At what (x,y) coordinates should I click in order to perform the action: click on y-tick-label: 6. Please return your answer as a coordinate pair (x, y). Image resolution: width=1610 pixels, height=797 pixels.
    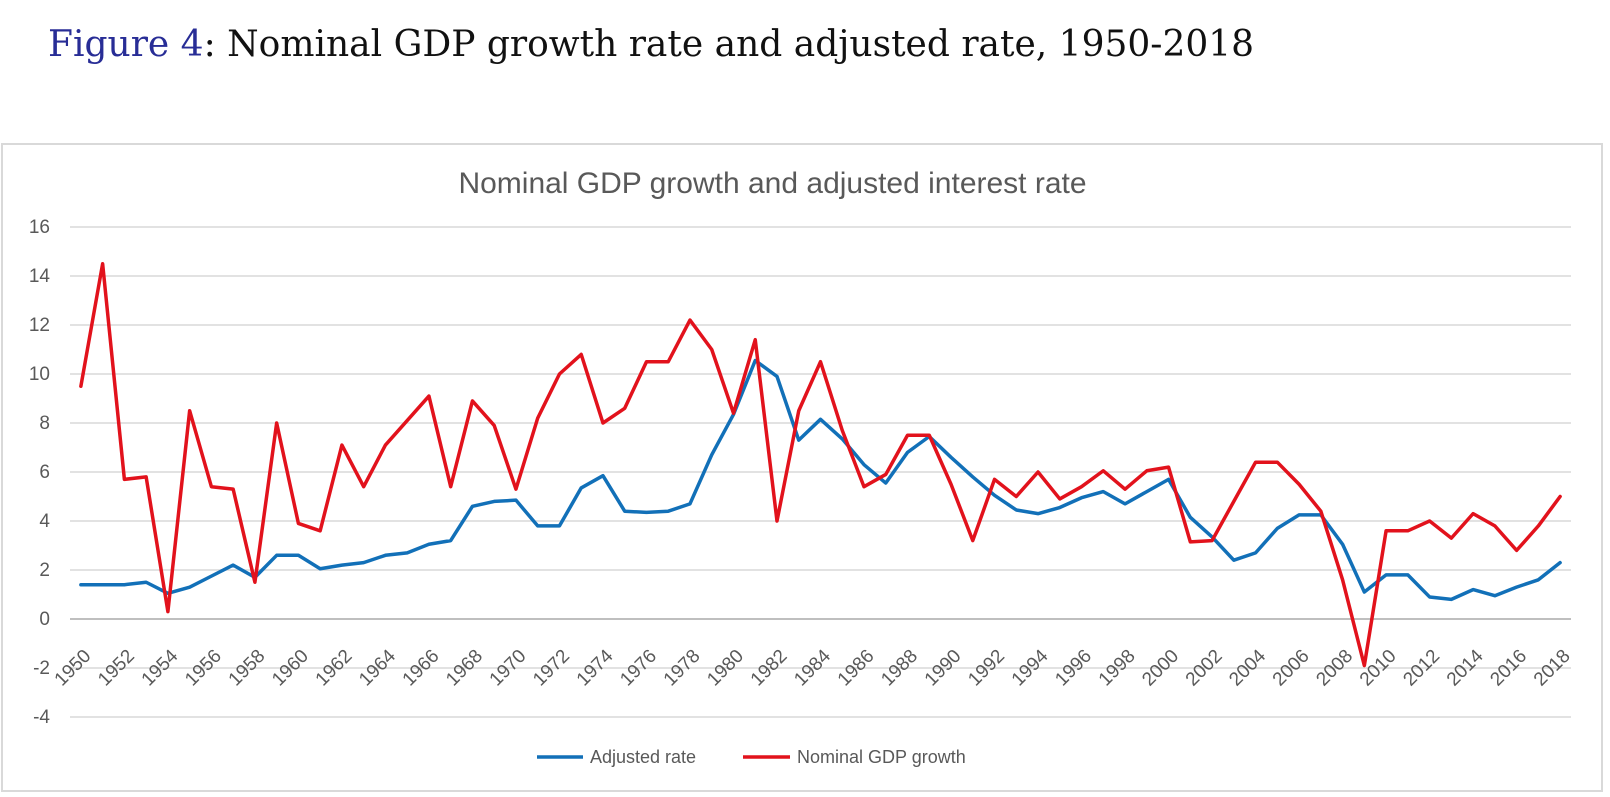
    Looking at the image, I should click on (44, 472).